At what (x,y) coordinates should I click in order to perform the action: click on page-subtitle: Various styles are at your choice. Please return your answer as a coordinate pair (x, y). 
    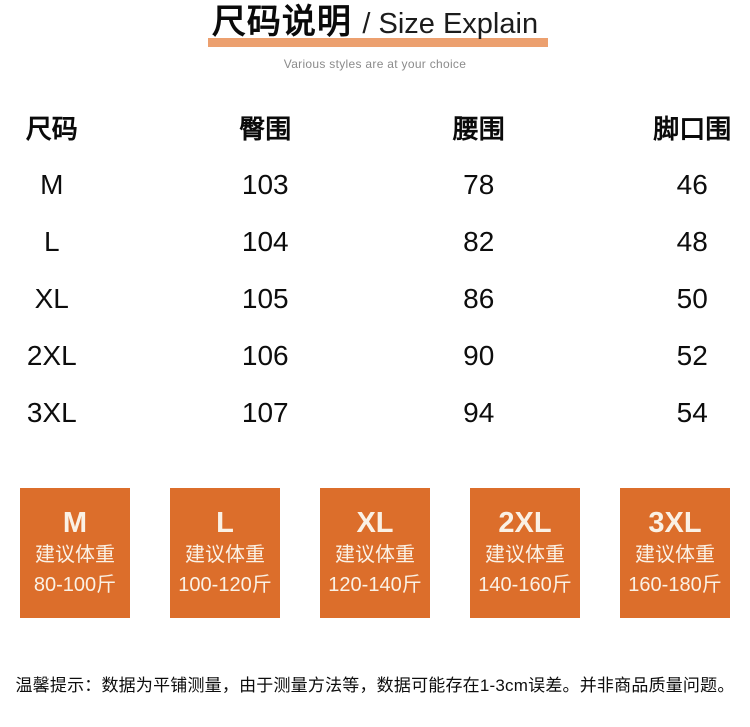
    Looking at the image, I should click on (375, 64).